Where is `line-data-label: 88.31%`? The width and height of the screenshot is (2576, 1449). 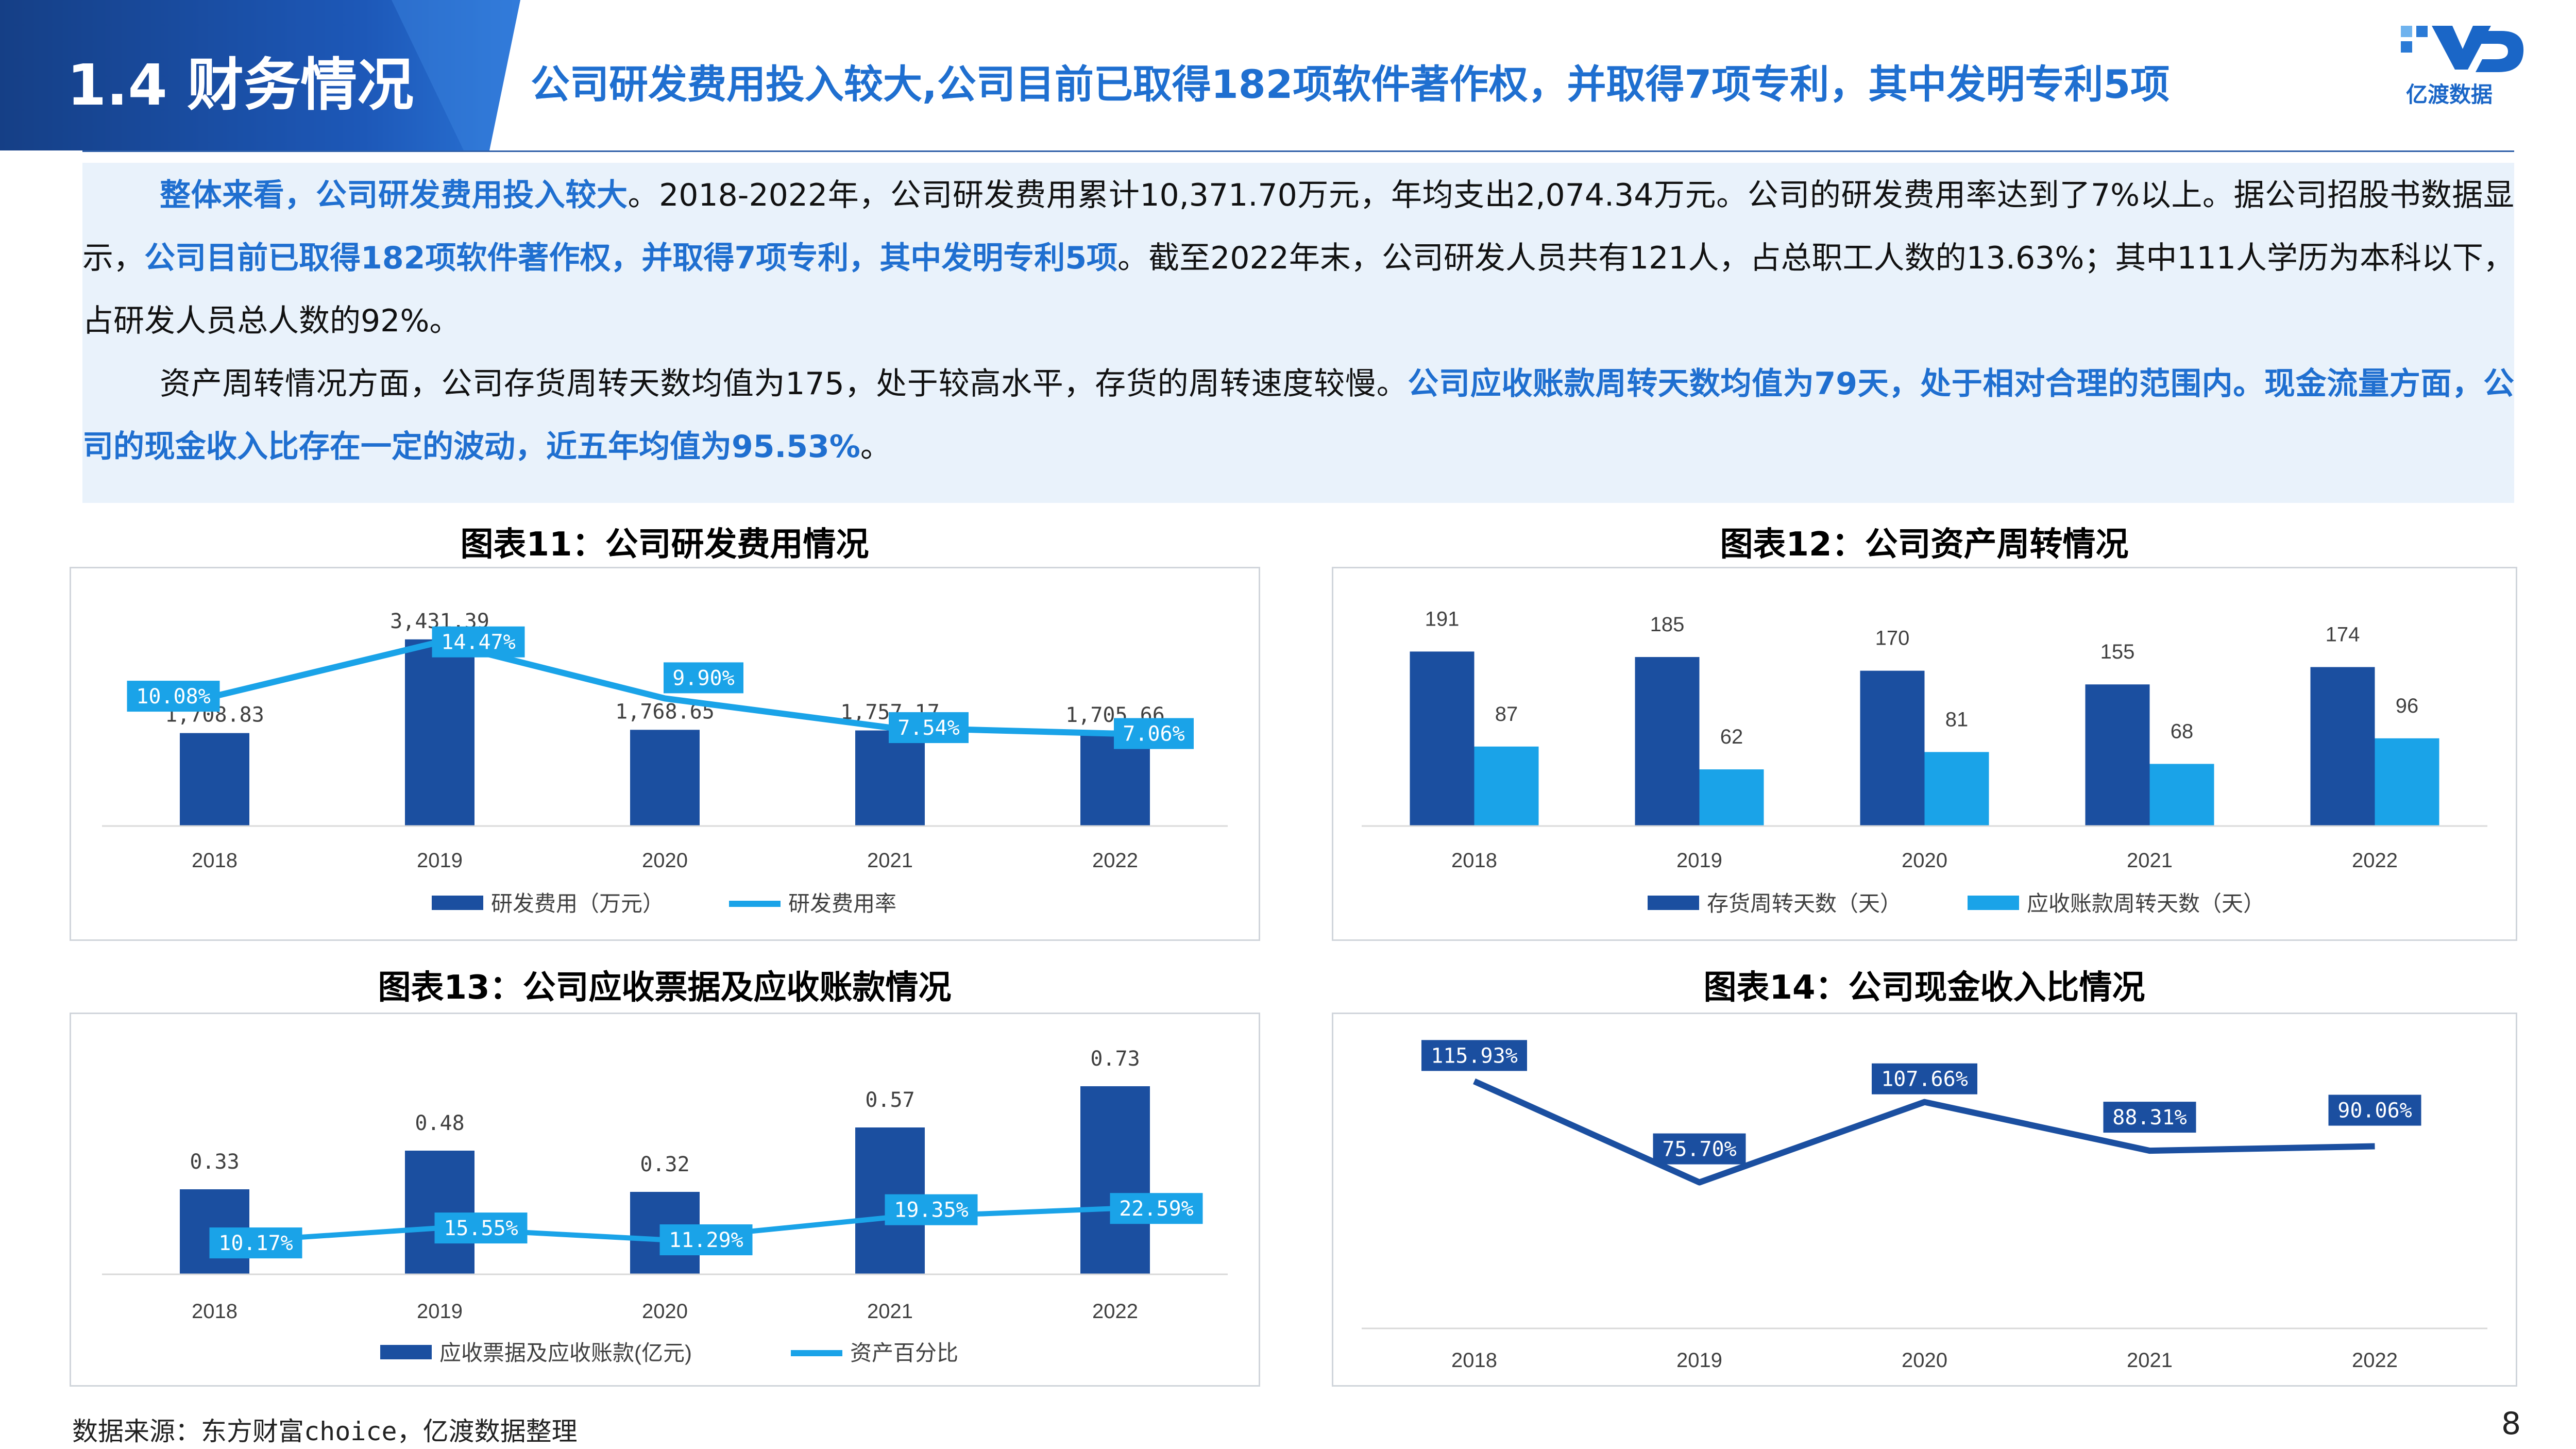 line-data-label: 88.31% is located at coordinates (2149, 1118).